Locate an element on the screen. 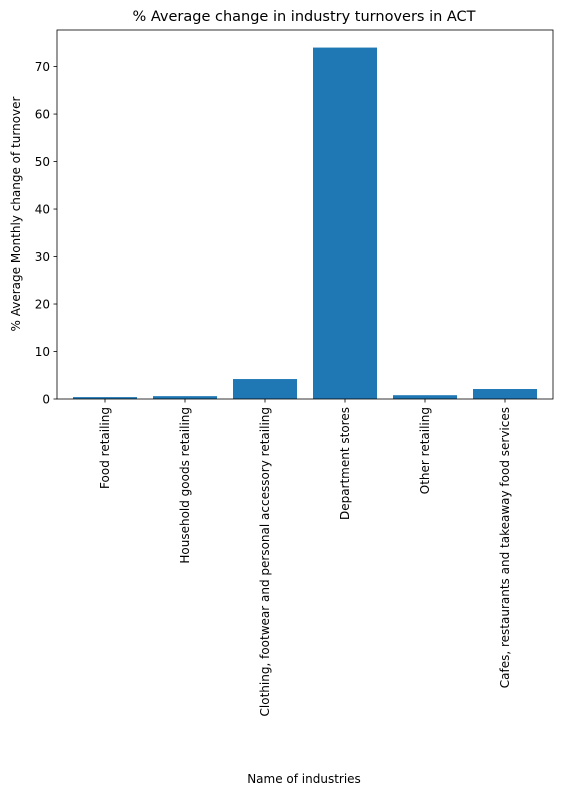 Image resolution: width=563 pixels, height=801 pixels. x-tick-label: Other retailing is located at coordinates (425, 450).